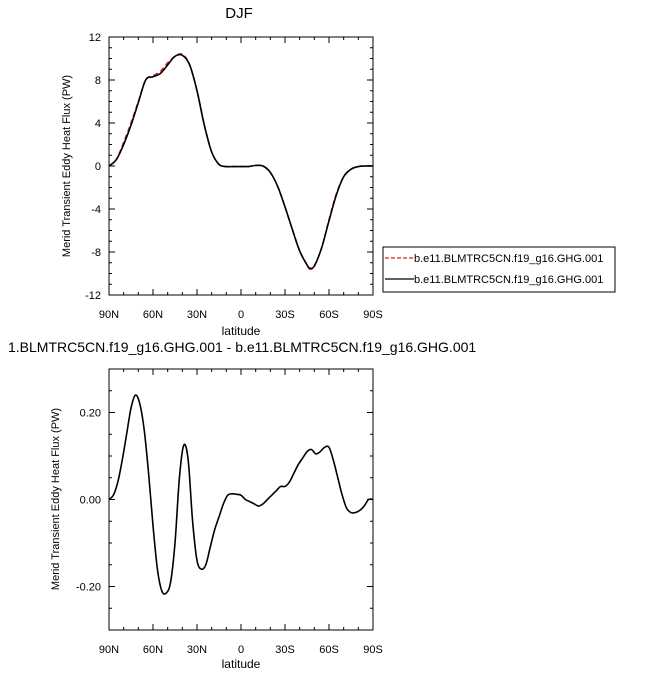  I want to click on top-y-tick-label: -12, so click(93, 296).